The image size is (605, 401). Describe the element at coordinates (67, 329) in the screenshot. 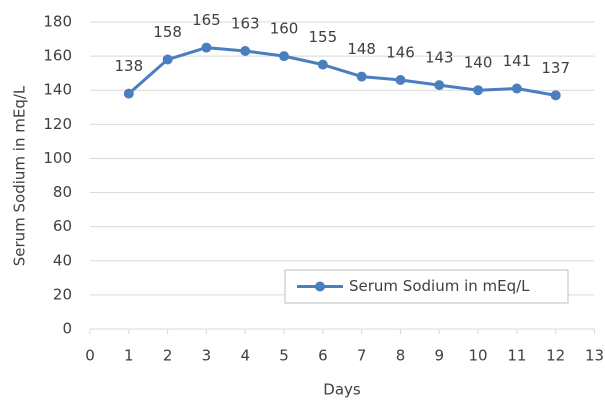

I see `y-tick-label: 0` at that location.